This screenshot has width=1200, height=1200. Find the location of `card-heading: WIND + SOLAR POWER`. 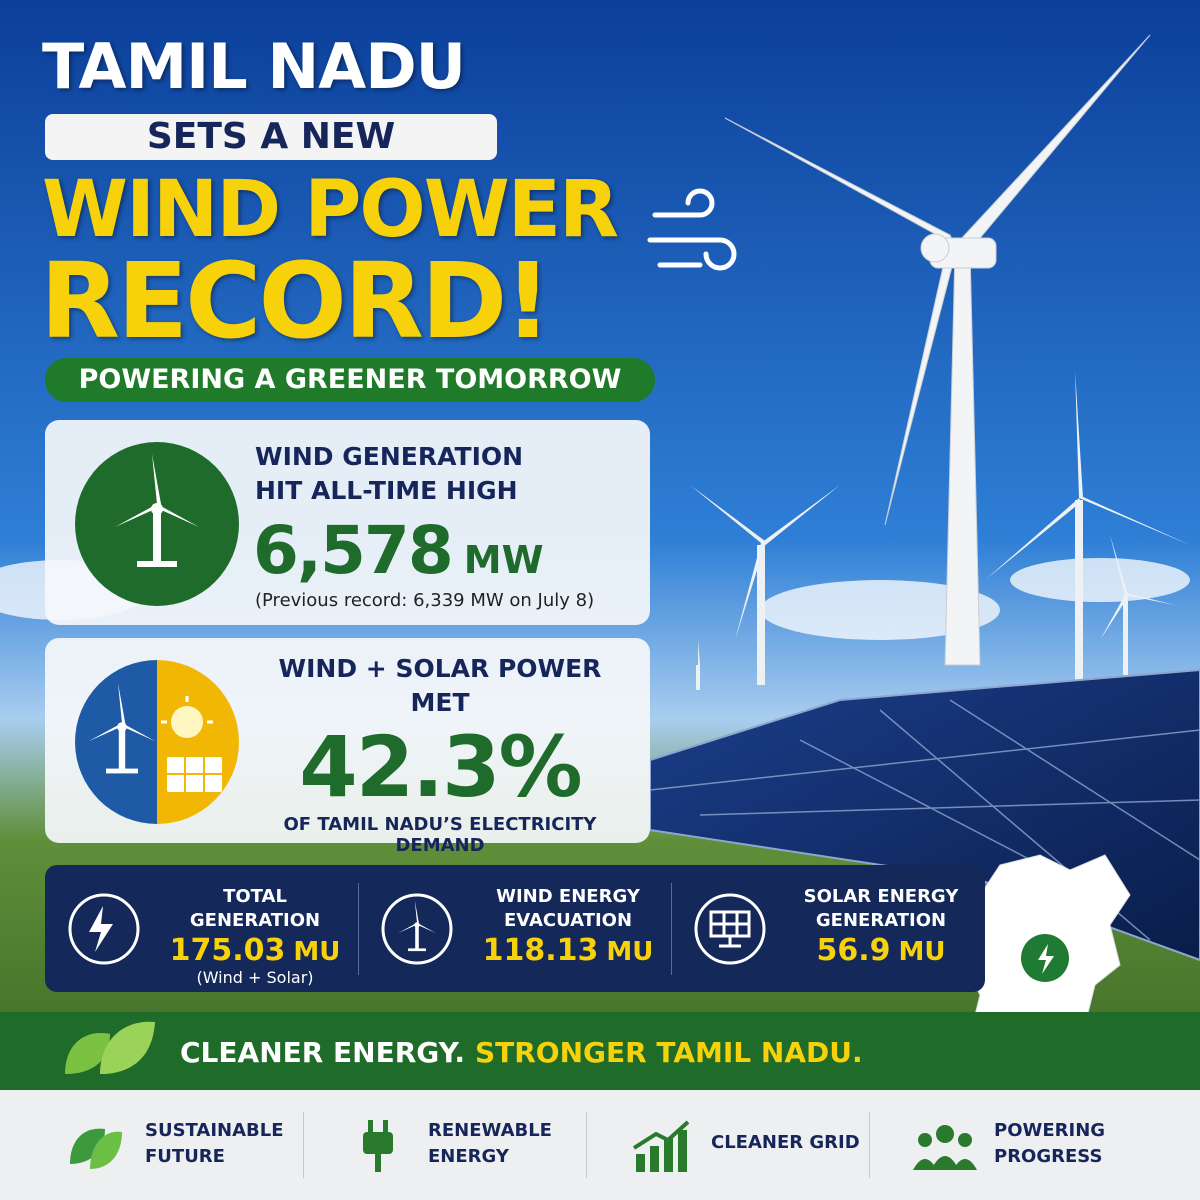

card-heading: WIND + SOLAR POWER is located at coordinates (440, 668).